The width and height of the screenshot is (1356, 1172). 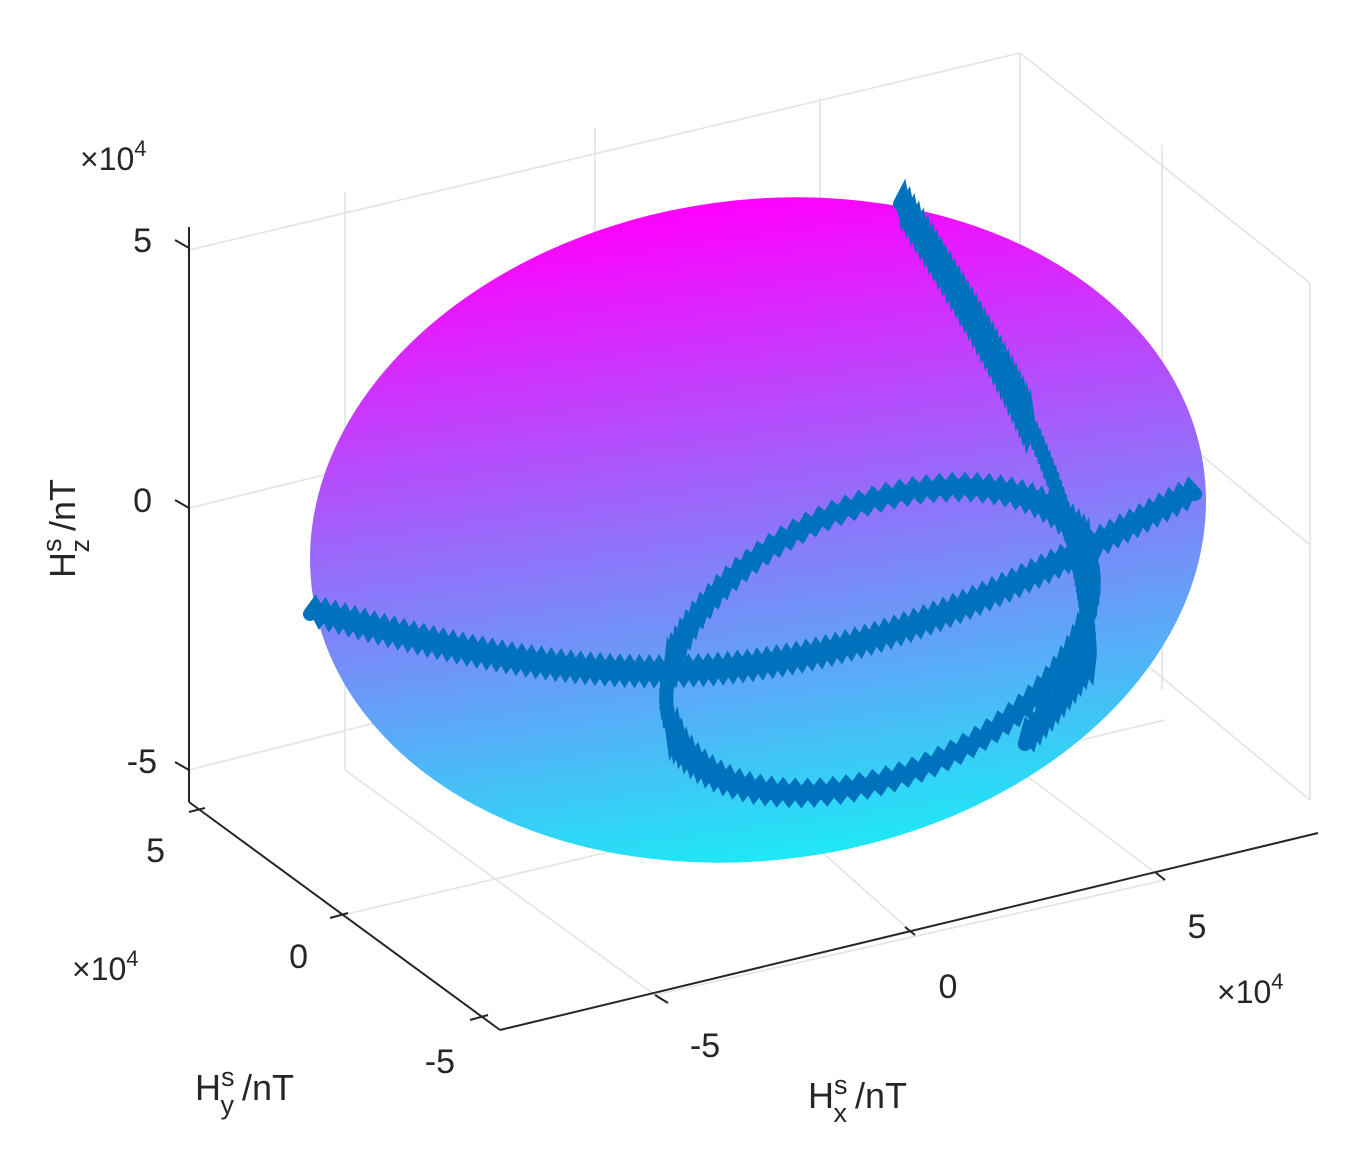 What do you see at coordinates (1197, 927) in the screenshot?
I see `x-tick-label-5: 5` at bounding box center [1197, 927].